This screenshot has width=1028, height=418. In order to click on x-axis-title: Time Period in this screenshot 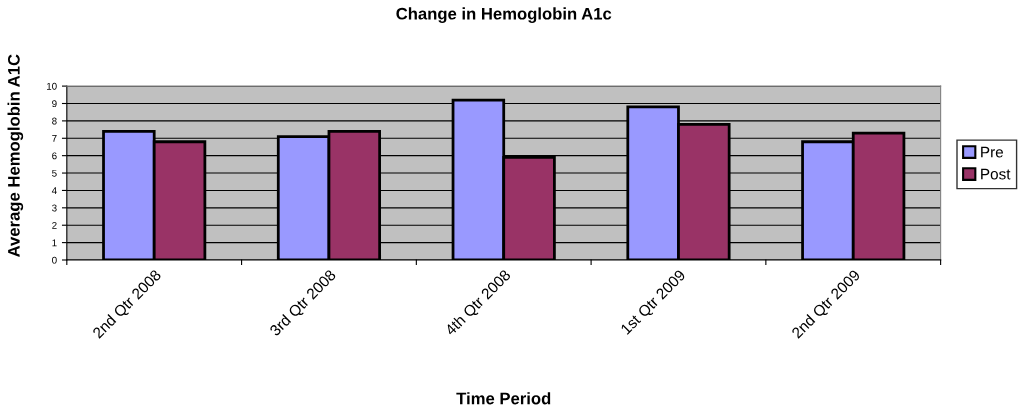, I will do `click(503, 398)`.